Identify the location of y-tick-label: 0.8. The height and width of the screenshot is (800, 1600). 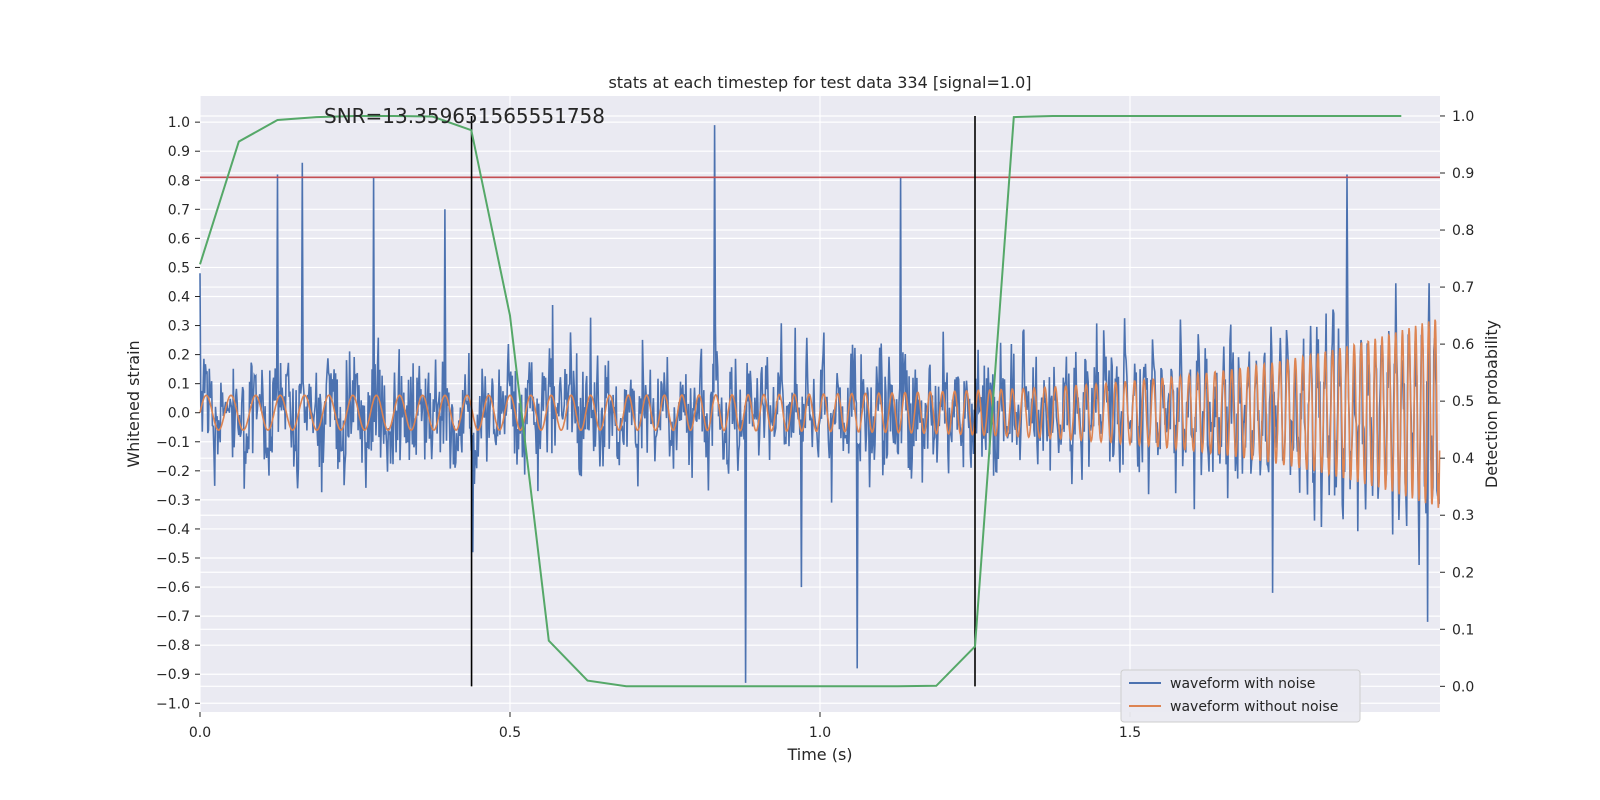
(179, 181).